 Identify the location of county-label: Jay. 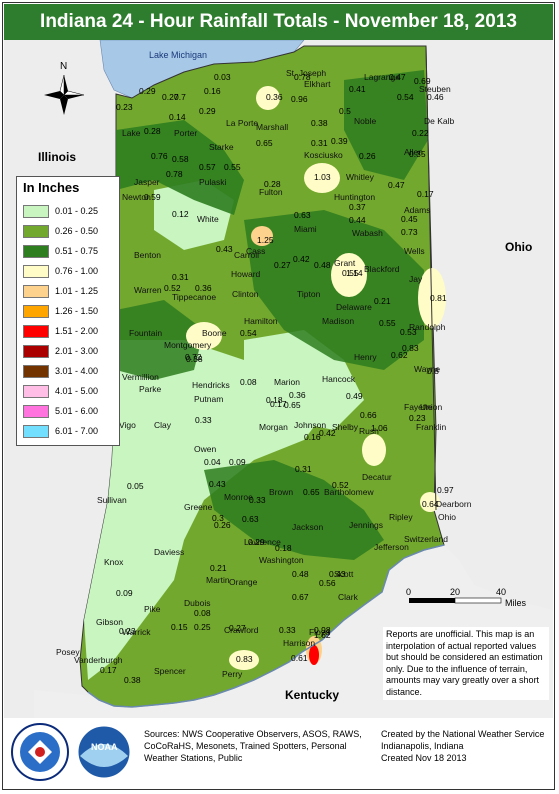
(416, 279).